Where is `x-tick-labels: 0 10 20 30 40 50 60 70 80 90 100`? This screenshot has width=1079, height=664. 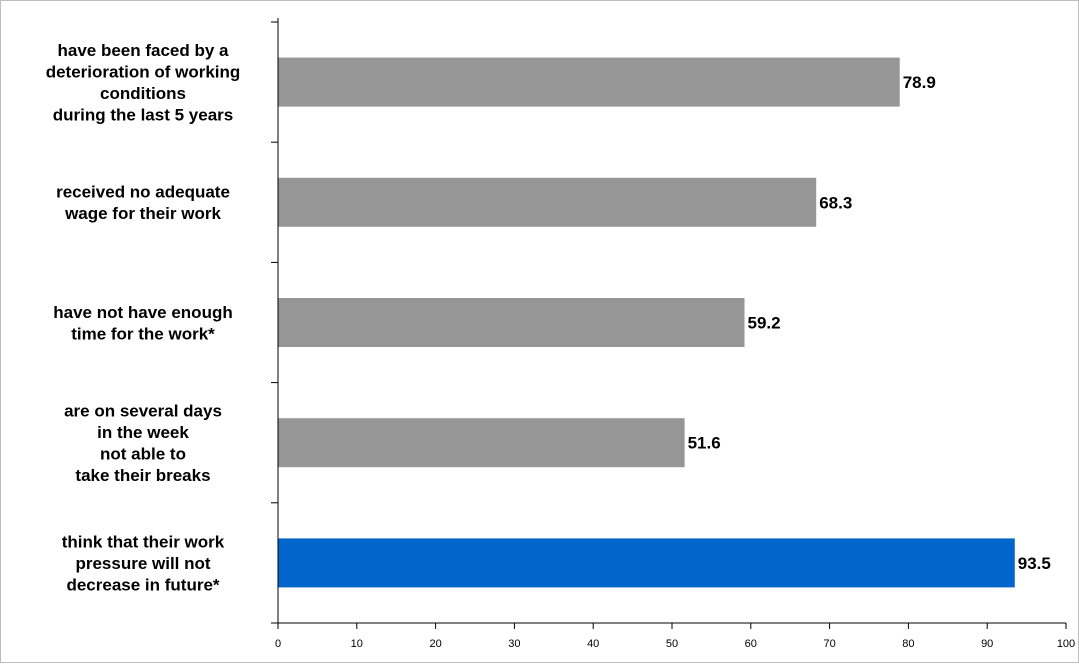
x-tick-labels: 0 10 20 30 40 50 60 70 80 90 100 is located at coordinates (675, 644).